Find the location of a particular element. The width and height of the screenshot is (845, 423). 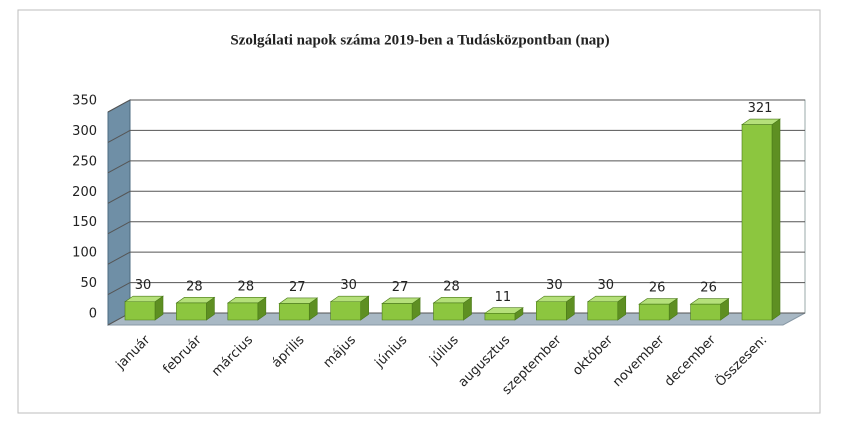

y-tick-label: 50 is located at coordinates (88, 283).